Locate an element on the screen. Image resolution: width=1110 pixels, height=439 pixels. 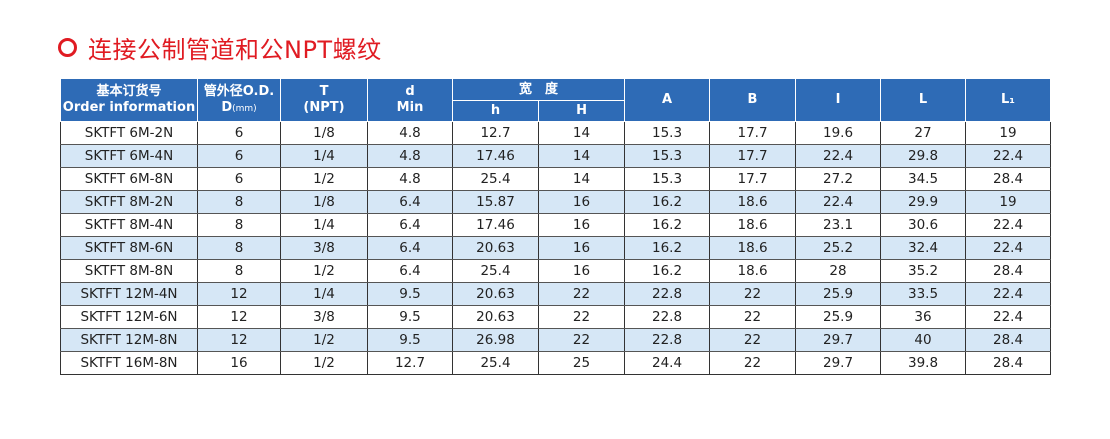
cell-l: 40 is located at coordinates (923, 340).